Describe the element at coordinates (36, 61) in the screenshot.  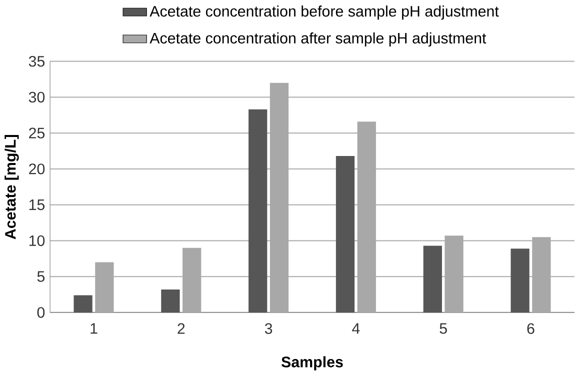
I see `y-tick-label: 35` at that location.